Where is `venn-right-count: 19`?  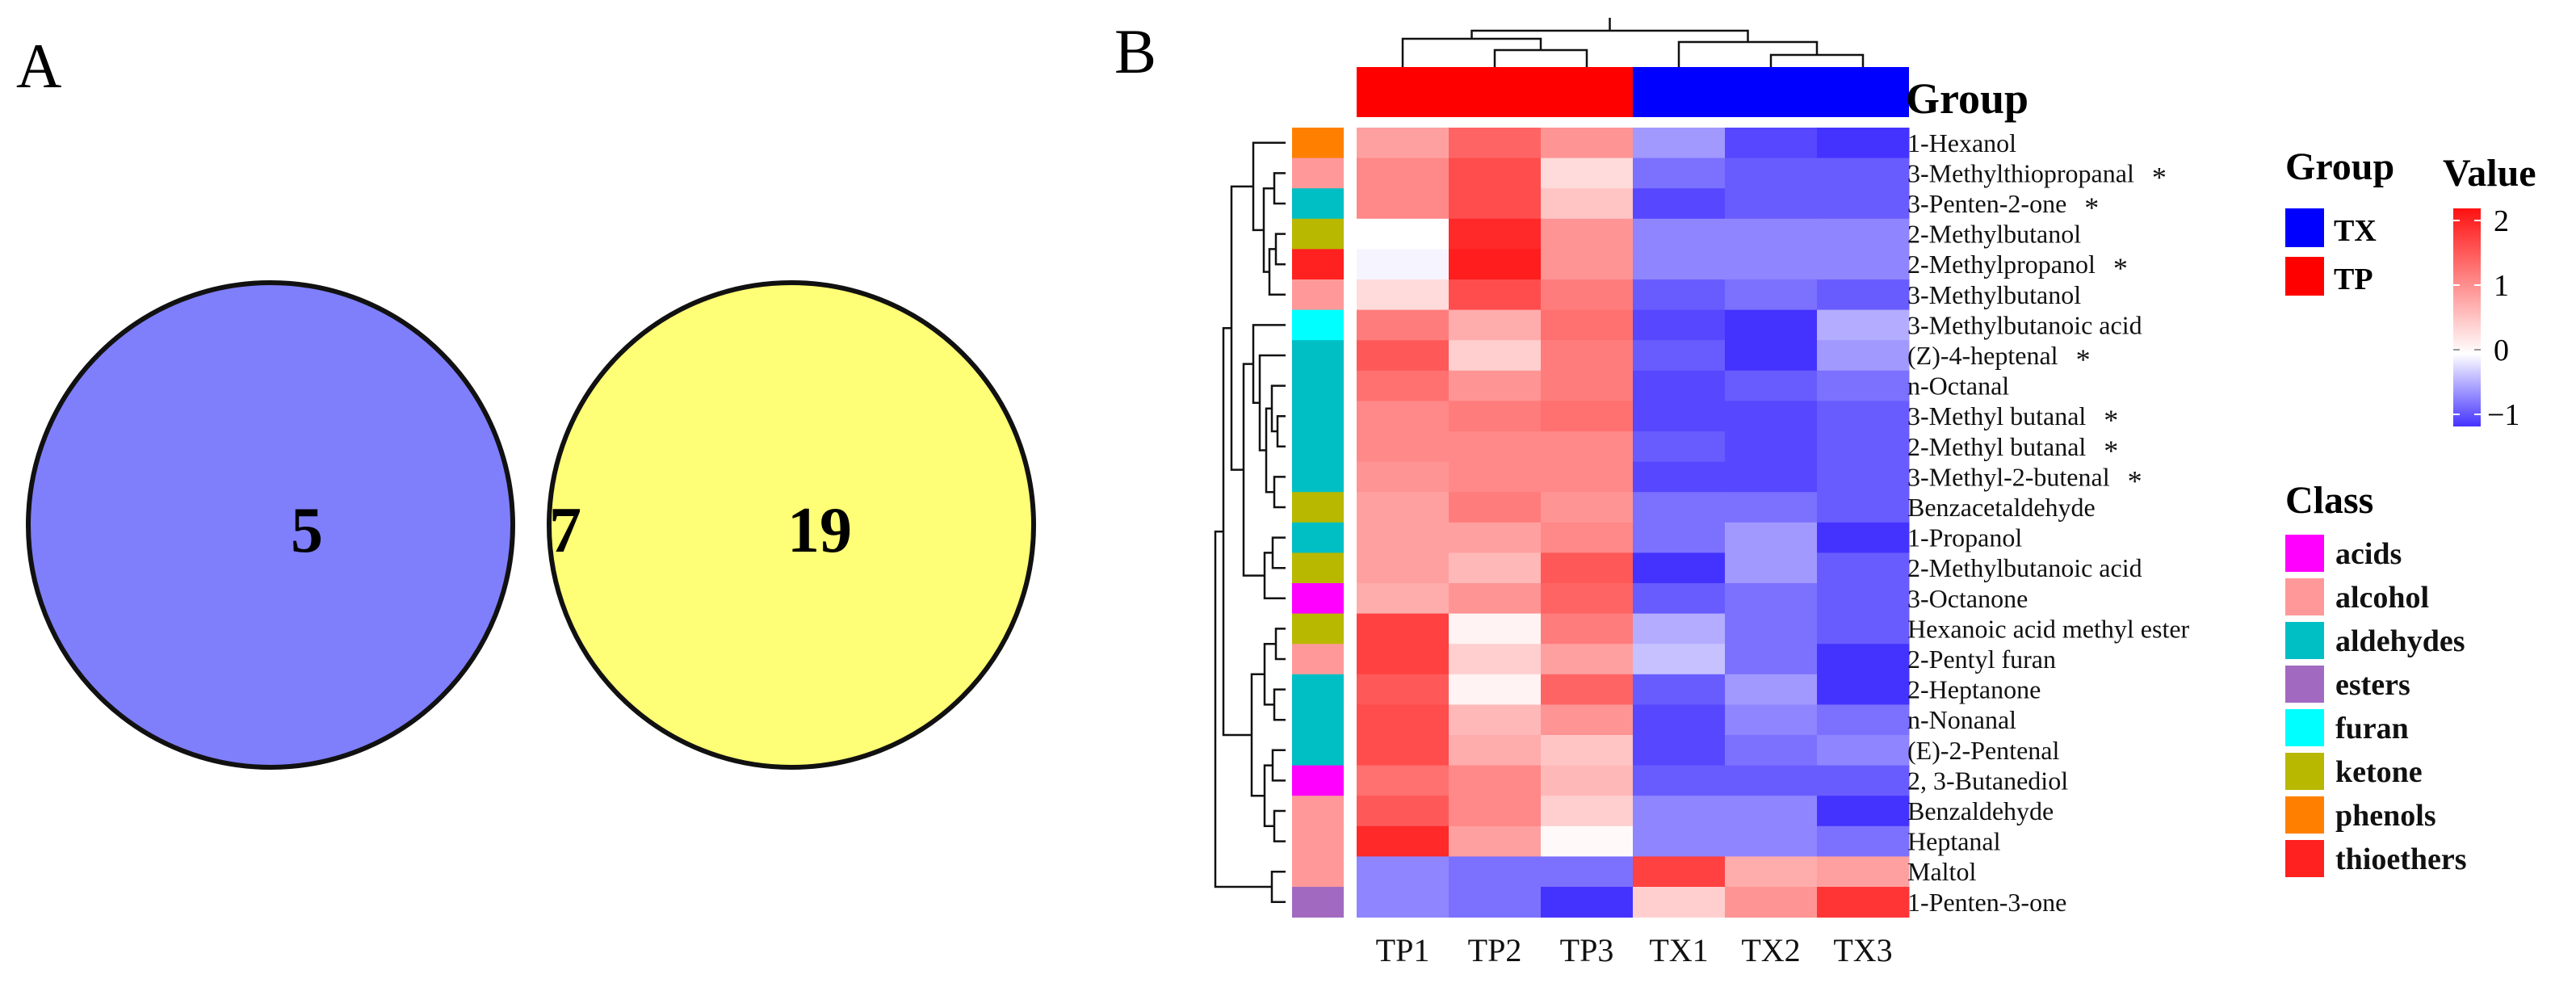
venn-right-count: 19 is located at coordinates (819, 530).